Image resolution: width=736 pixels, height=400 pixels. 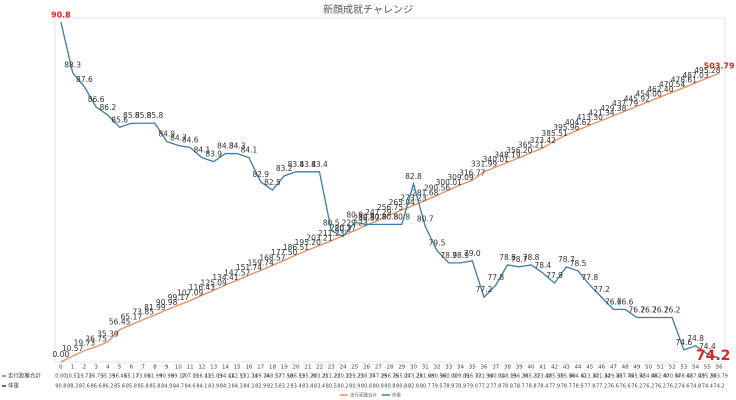 What do you see at coordinates (625, 301) in the screenshot?
I see `data-label: 76.6` at bounding box center [625, 301].